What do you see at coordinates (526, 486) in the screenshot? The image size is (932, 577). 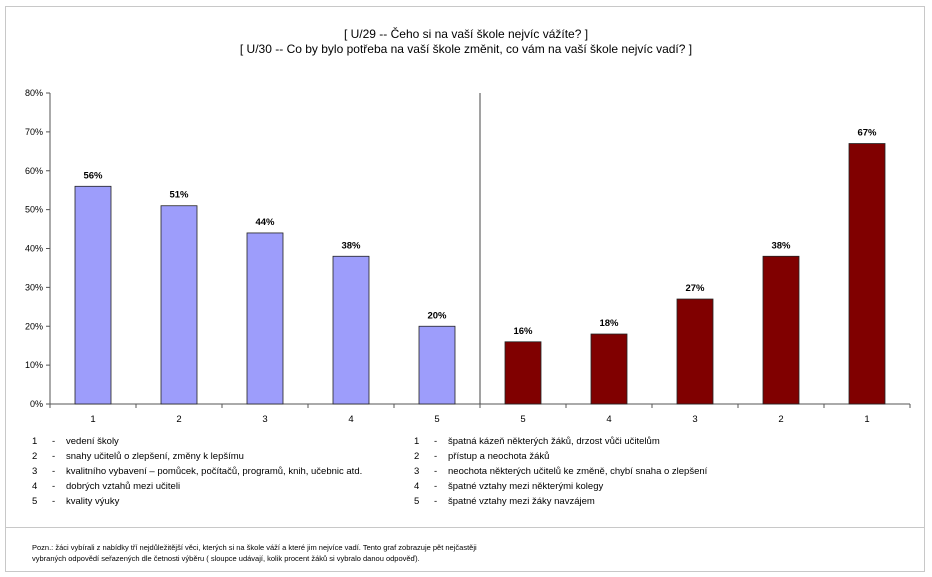 I see `legend-right-item-text: špatné vztahy mezi některými kolegy` at bounding box center [526, 486].